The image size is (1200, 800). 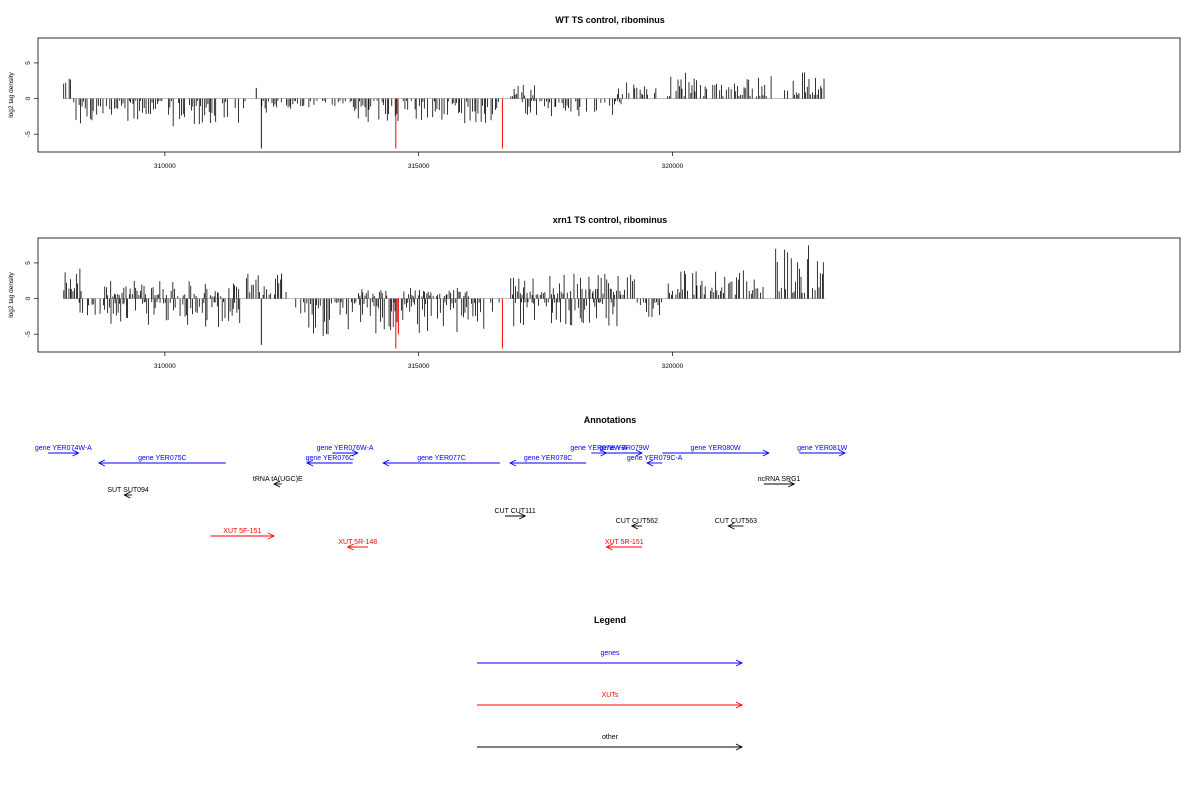 What do you see at coordinates (610, 653) in the screenshot?
I see `legend-label: genes` at bounding box center [610, 653].